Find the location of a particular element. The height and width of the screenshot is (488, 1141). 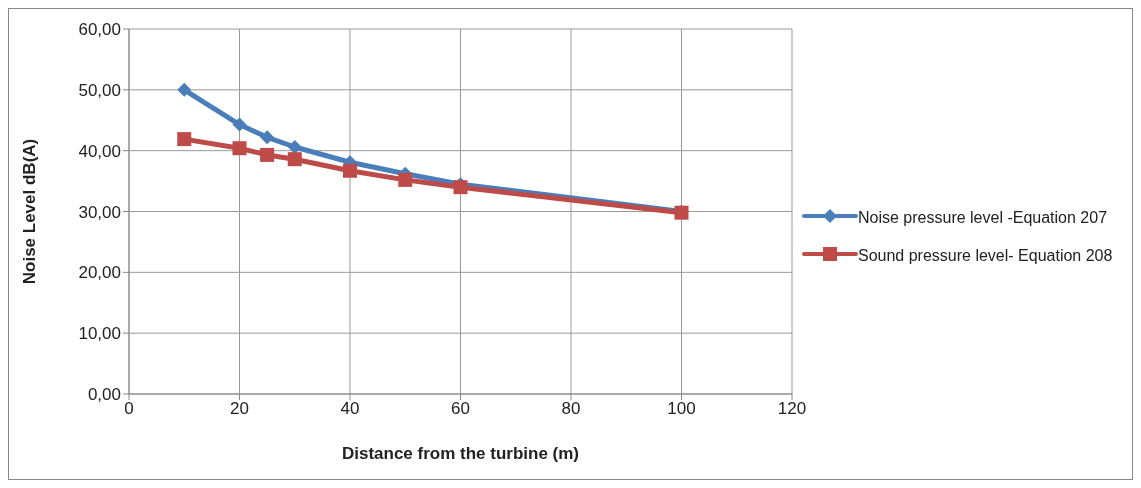

y-tick-label: 30,00 is located at coordinates (99, 212).